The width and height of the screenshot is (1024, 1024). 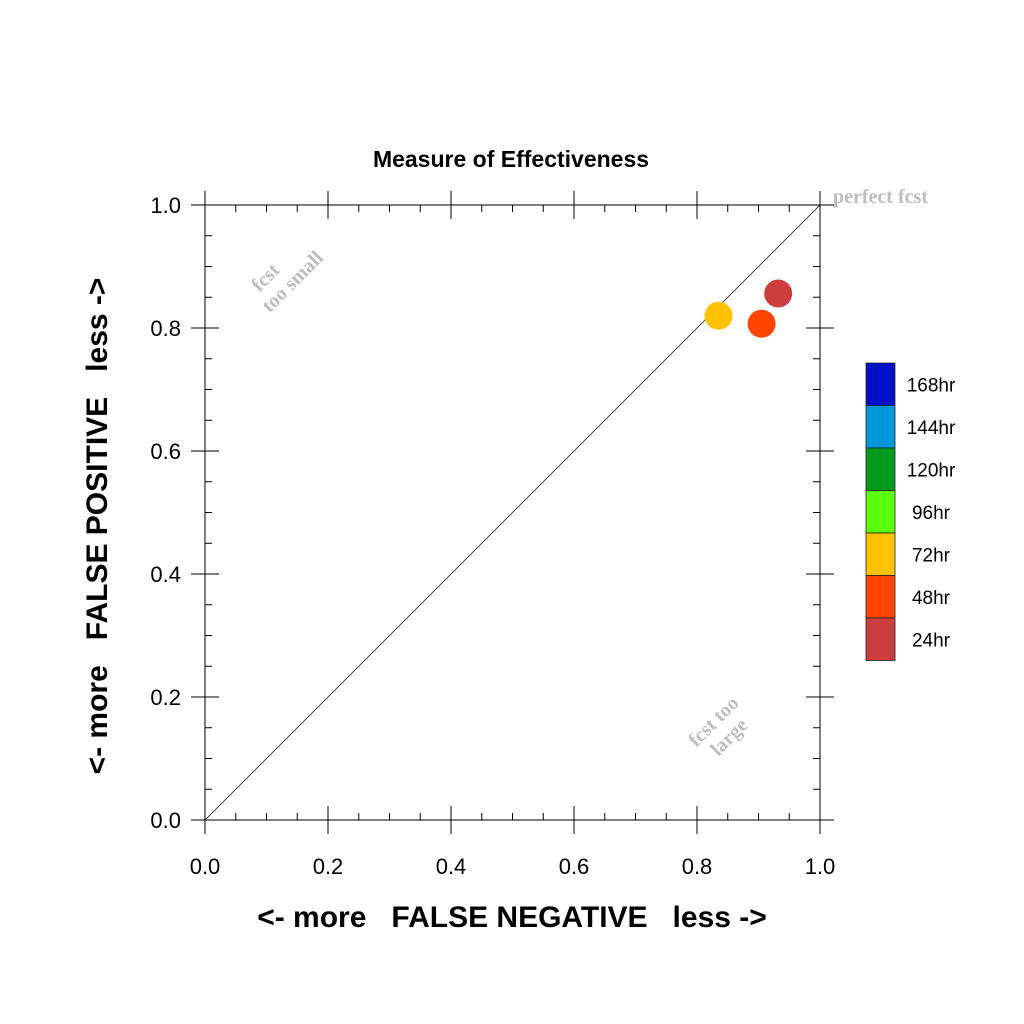 I want to click on x-tick-label: 1.0, so click(x=820, y=866).